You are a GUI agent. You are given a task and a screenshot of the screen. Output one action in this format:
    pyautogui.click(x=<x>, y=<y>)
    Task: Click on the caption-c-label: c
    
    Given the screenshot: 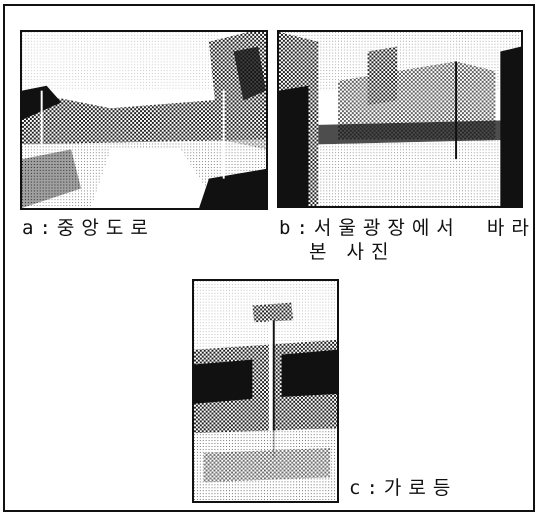 What is the action you would take?
    pyautogui.click(x=355, y=488)
    